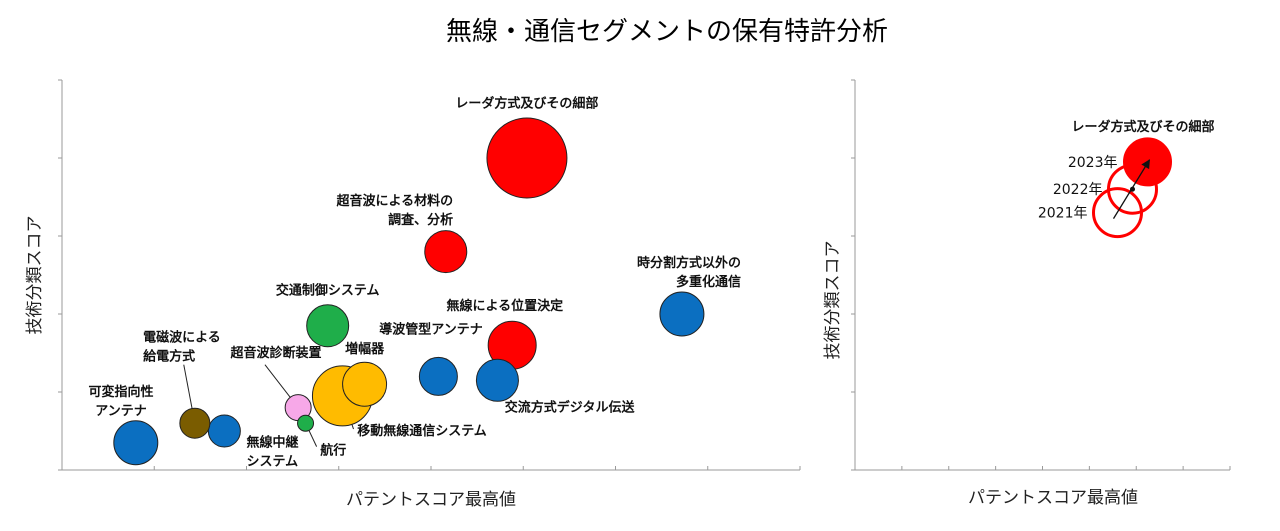 Image resolution: width=1280 pixels, height=531 pixels. I want to click on bubble-label-line: 増幅器, so click(365, 349).